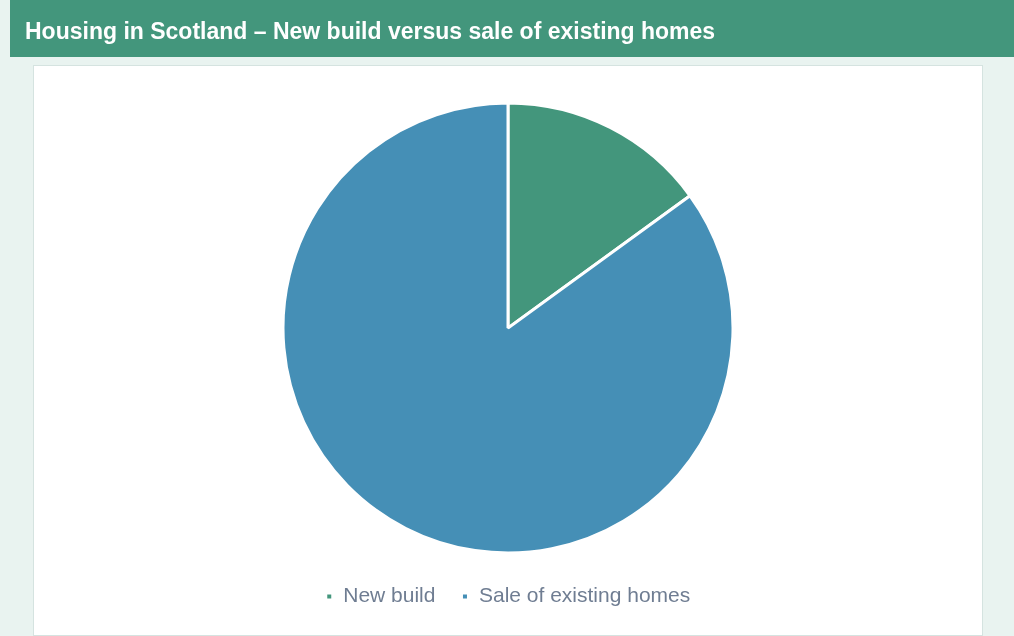 This screenshot has height=636, width=1014. I want to click on chart-title: Housing in Scotland – New build versus sale of existing homes, so click(512, 28).